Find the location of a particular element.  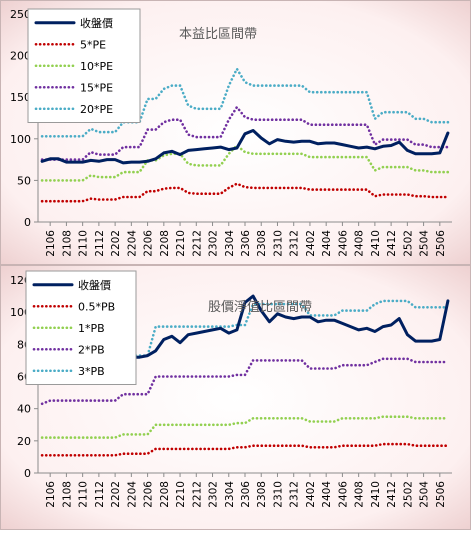

pb-x-tick-label: 2506 is located at coordinates (441, 494).